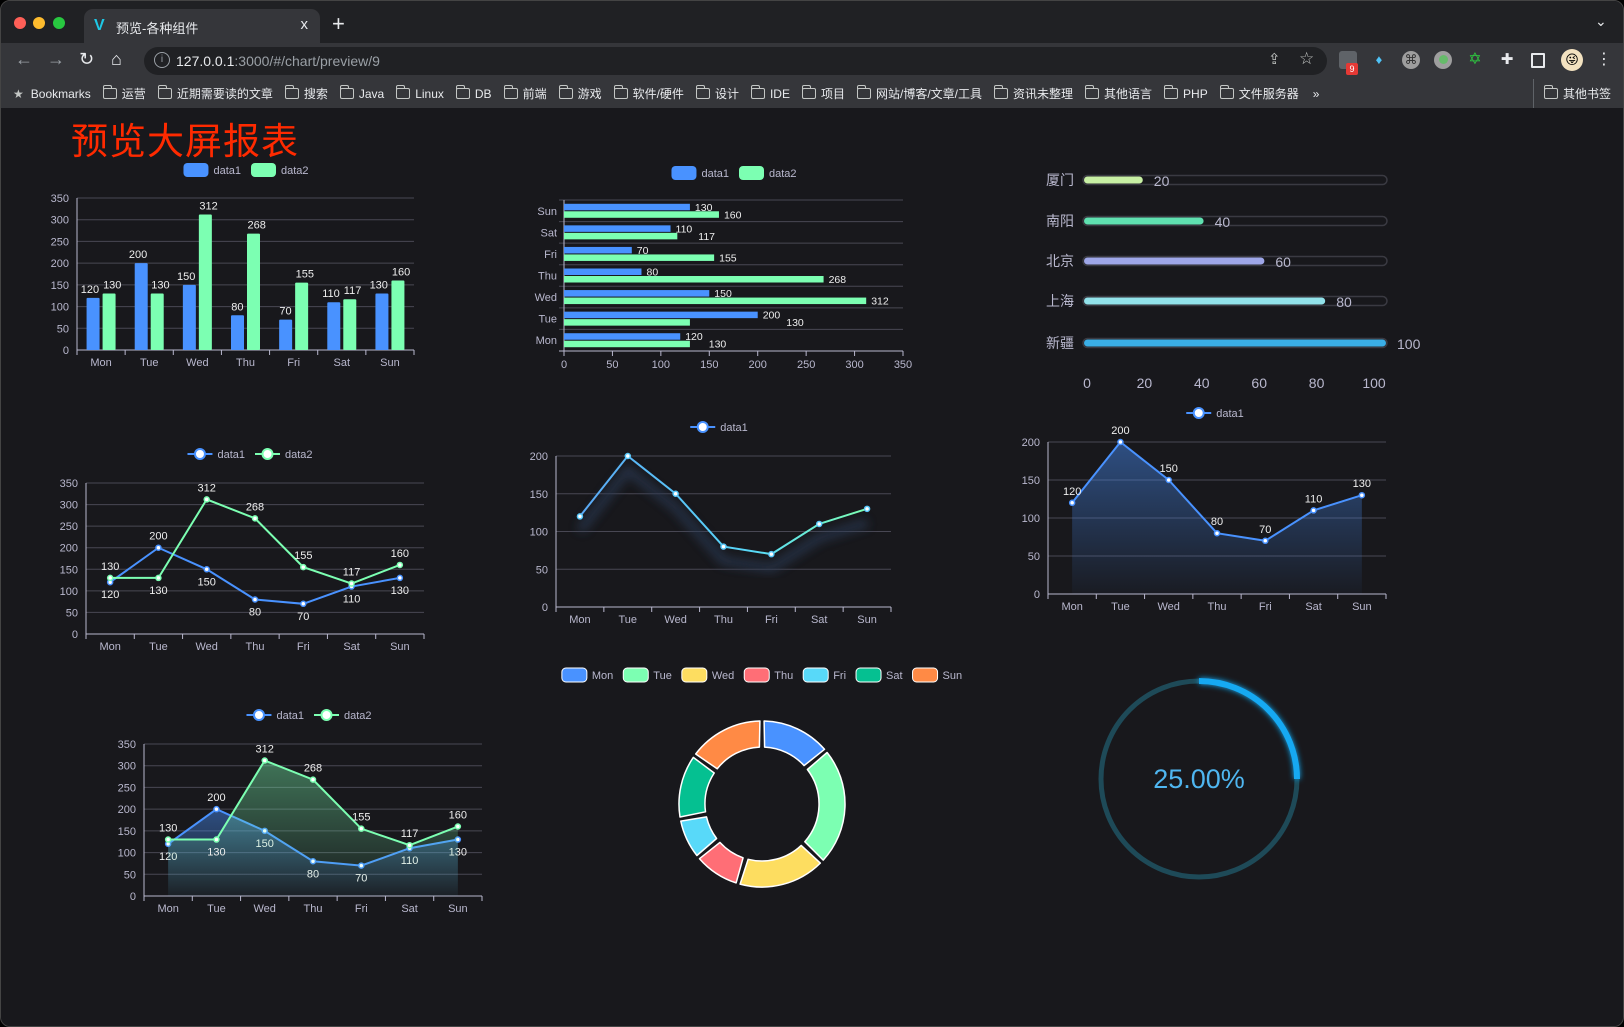  Describe the element at coordinates (24, 59) in the screenshot. I see `back-arrow-icon: ←` at that location.